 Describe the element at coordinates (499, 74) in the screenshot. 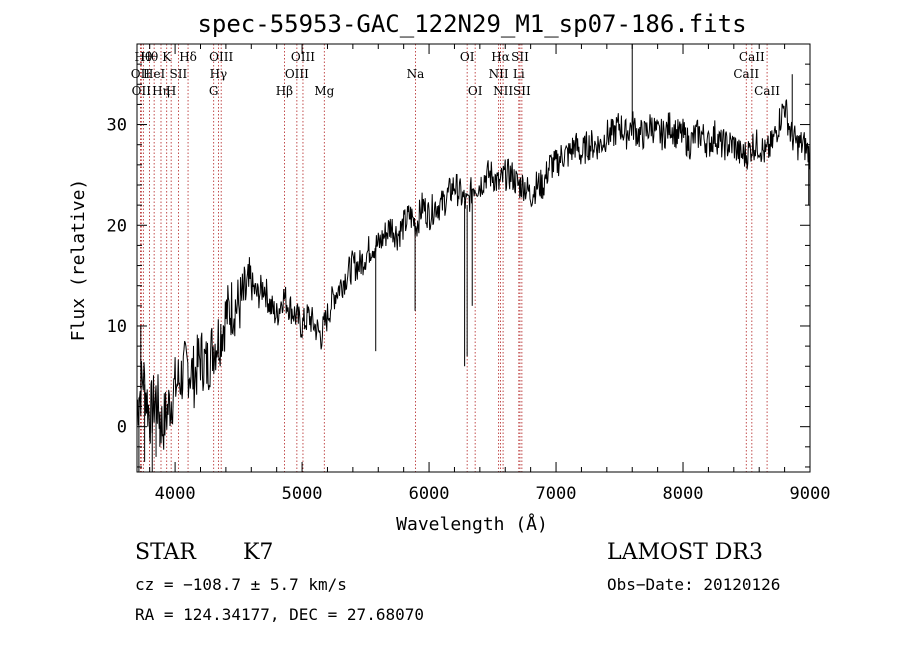

I see `line-label-20: NII` at that location.